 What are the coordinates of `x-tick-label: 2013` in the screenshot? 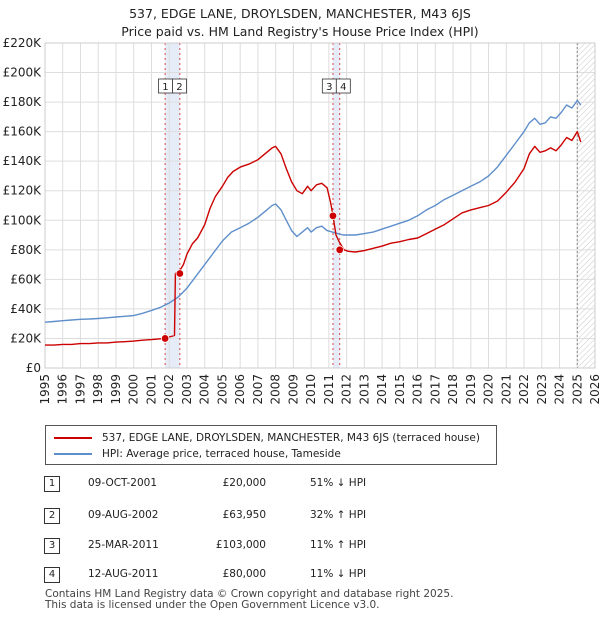 It's located at (364, 389).